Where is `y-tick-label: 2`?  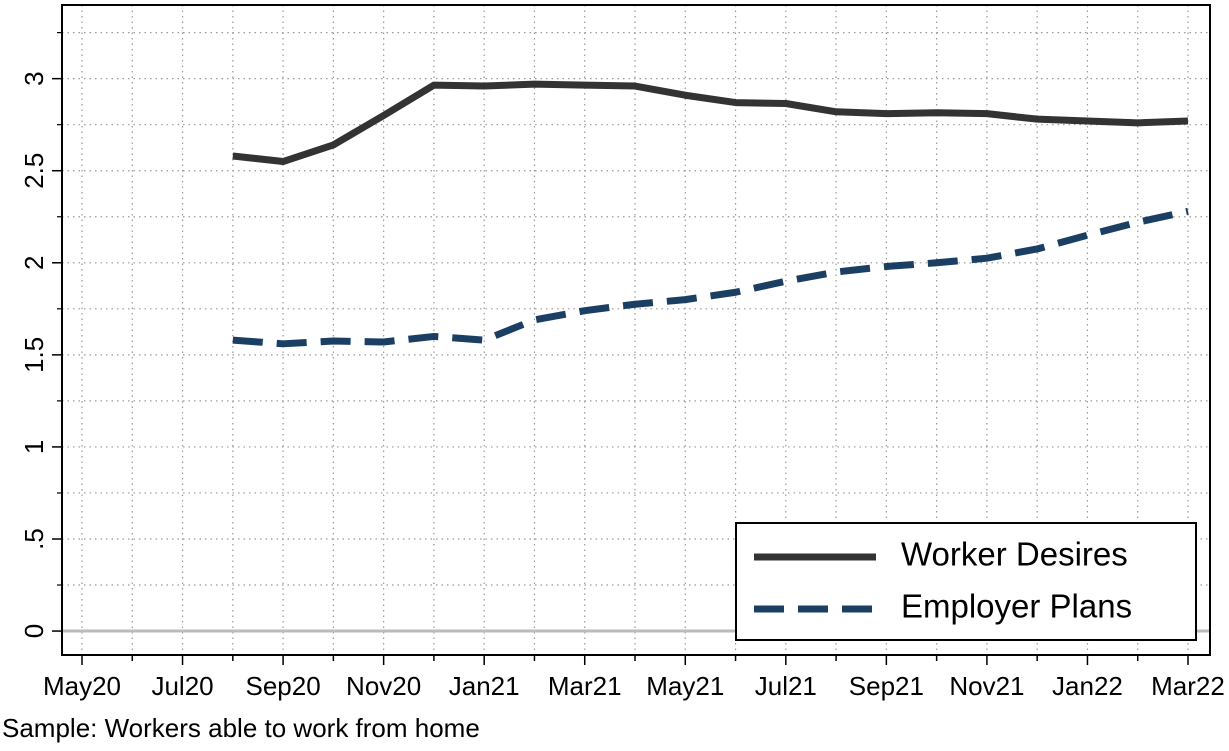 y-tick-label: 2 is located at coordinates (34, 263).